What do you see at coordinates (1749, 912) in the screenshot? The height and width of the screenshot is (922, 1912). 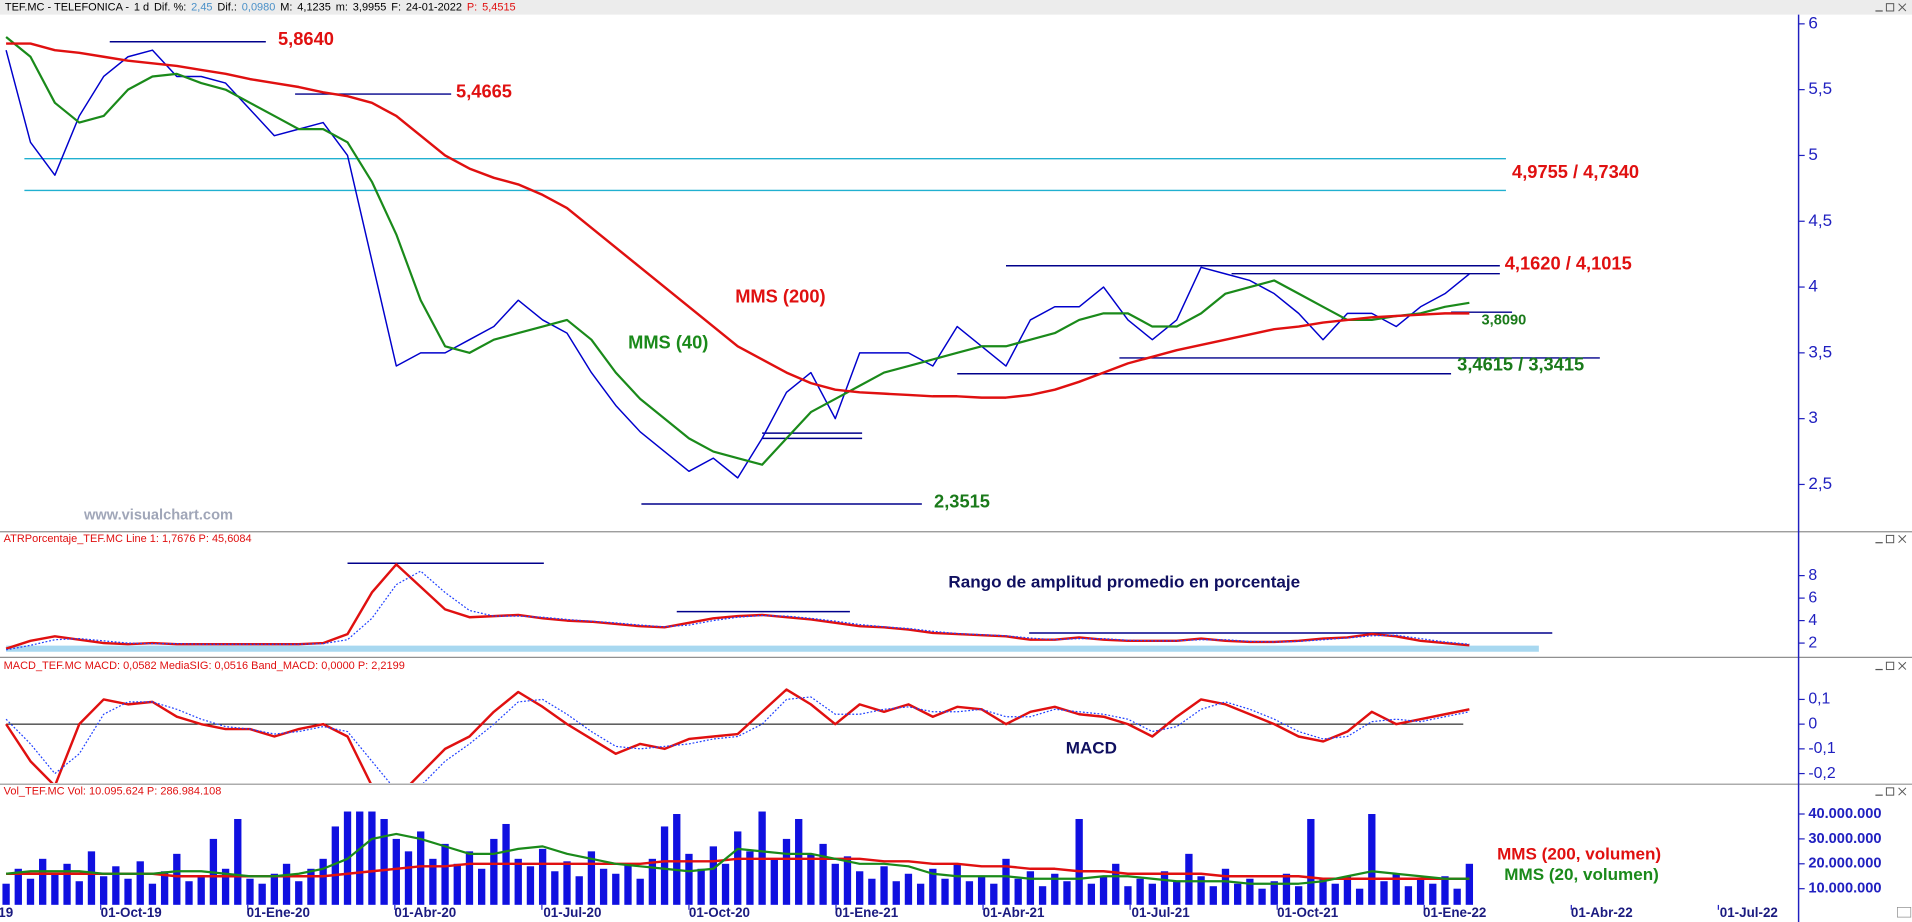 I see `x-tick-label: 01-Jul-22` at bounding box center [1749, 912].